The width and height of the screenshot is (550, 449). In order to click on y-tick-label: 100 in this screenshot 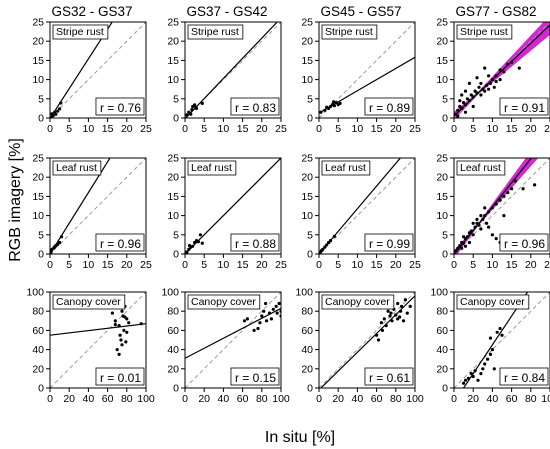, I will do `click(170, 293)`.